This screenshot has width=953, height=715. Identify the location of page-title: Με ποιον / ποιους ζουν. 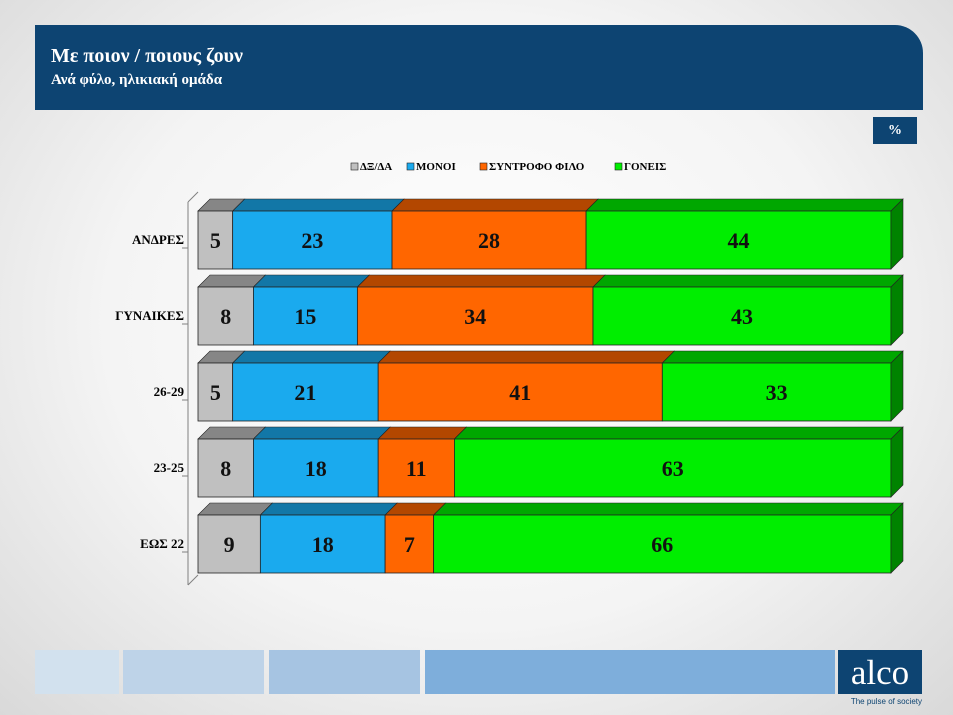
(147, 56).